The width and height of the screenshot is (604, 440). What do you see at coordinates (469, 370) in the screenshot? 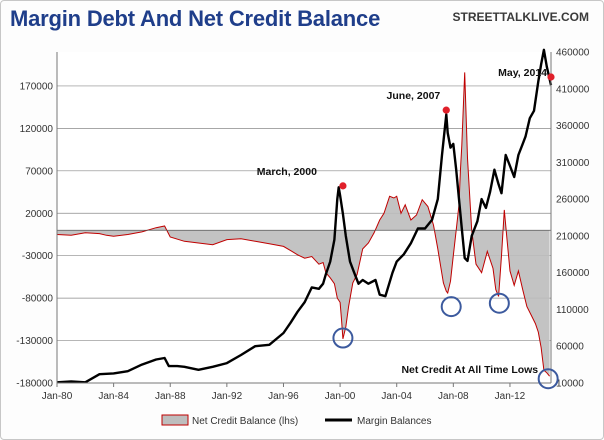
I see `annotation-label: Net Credit At All Time Lows` at bounding box center [469, 370].